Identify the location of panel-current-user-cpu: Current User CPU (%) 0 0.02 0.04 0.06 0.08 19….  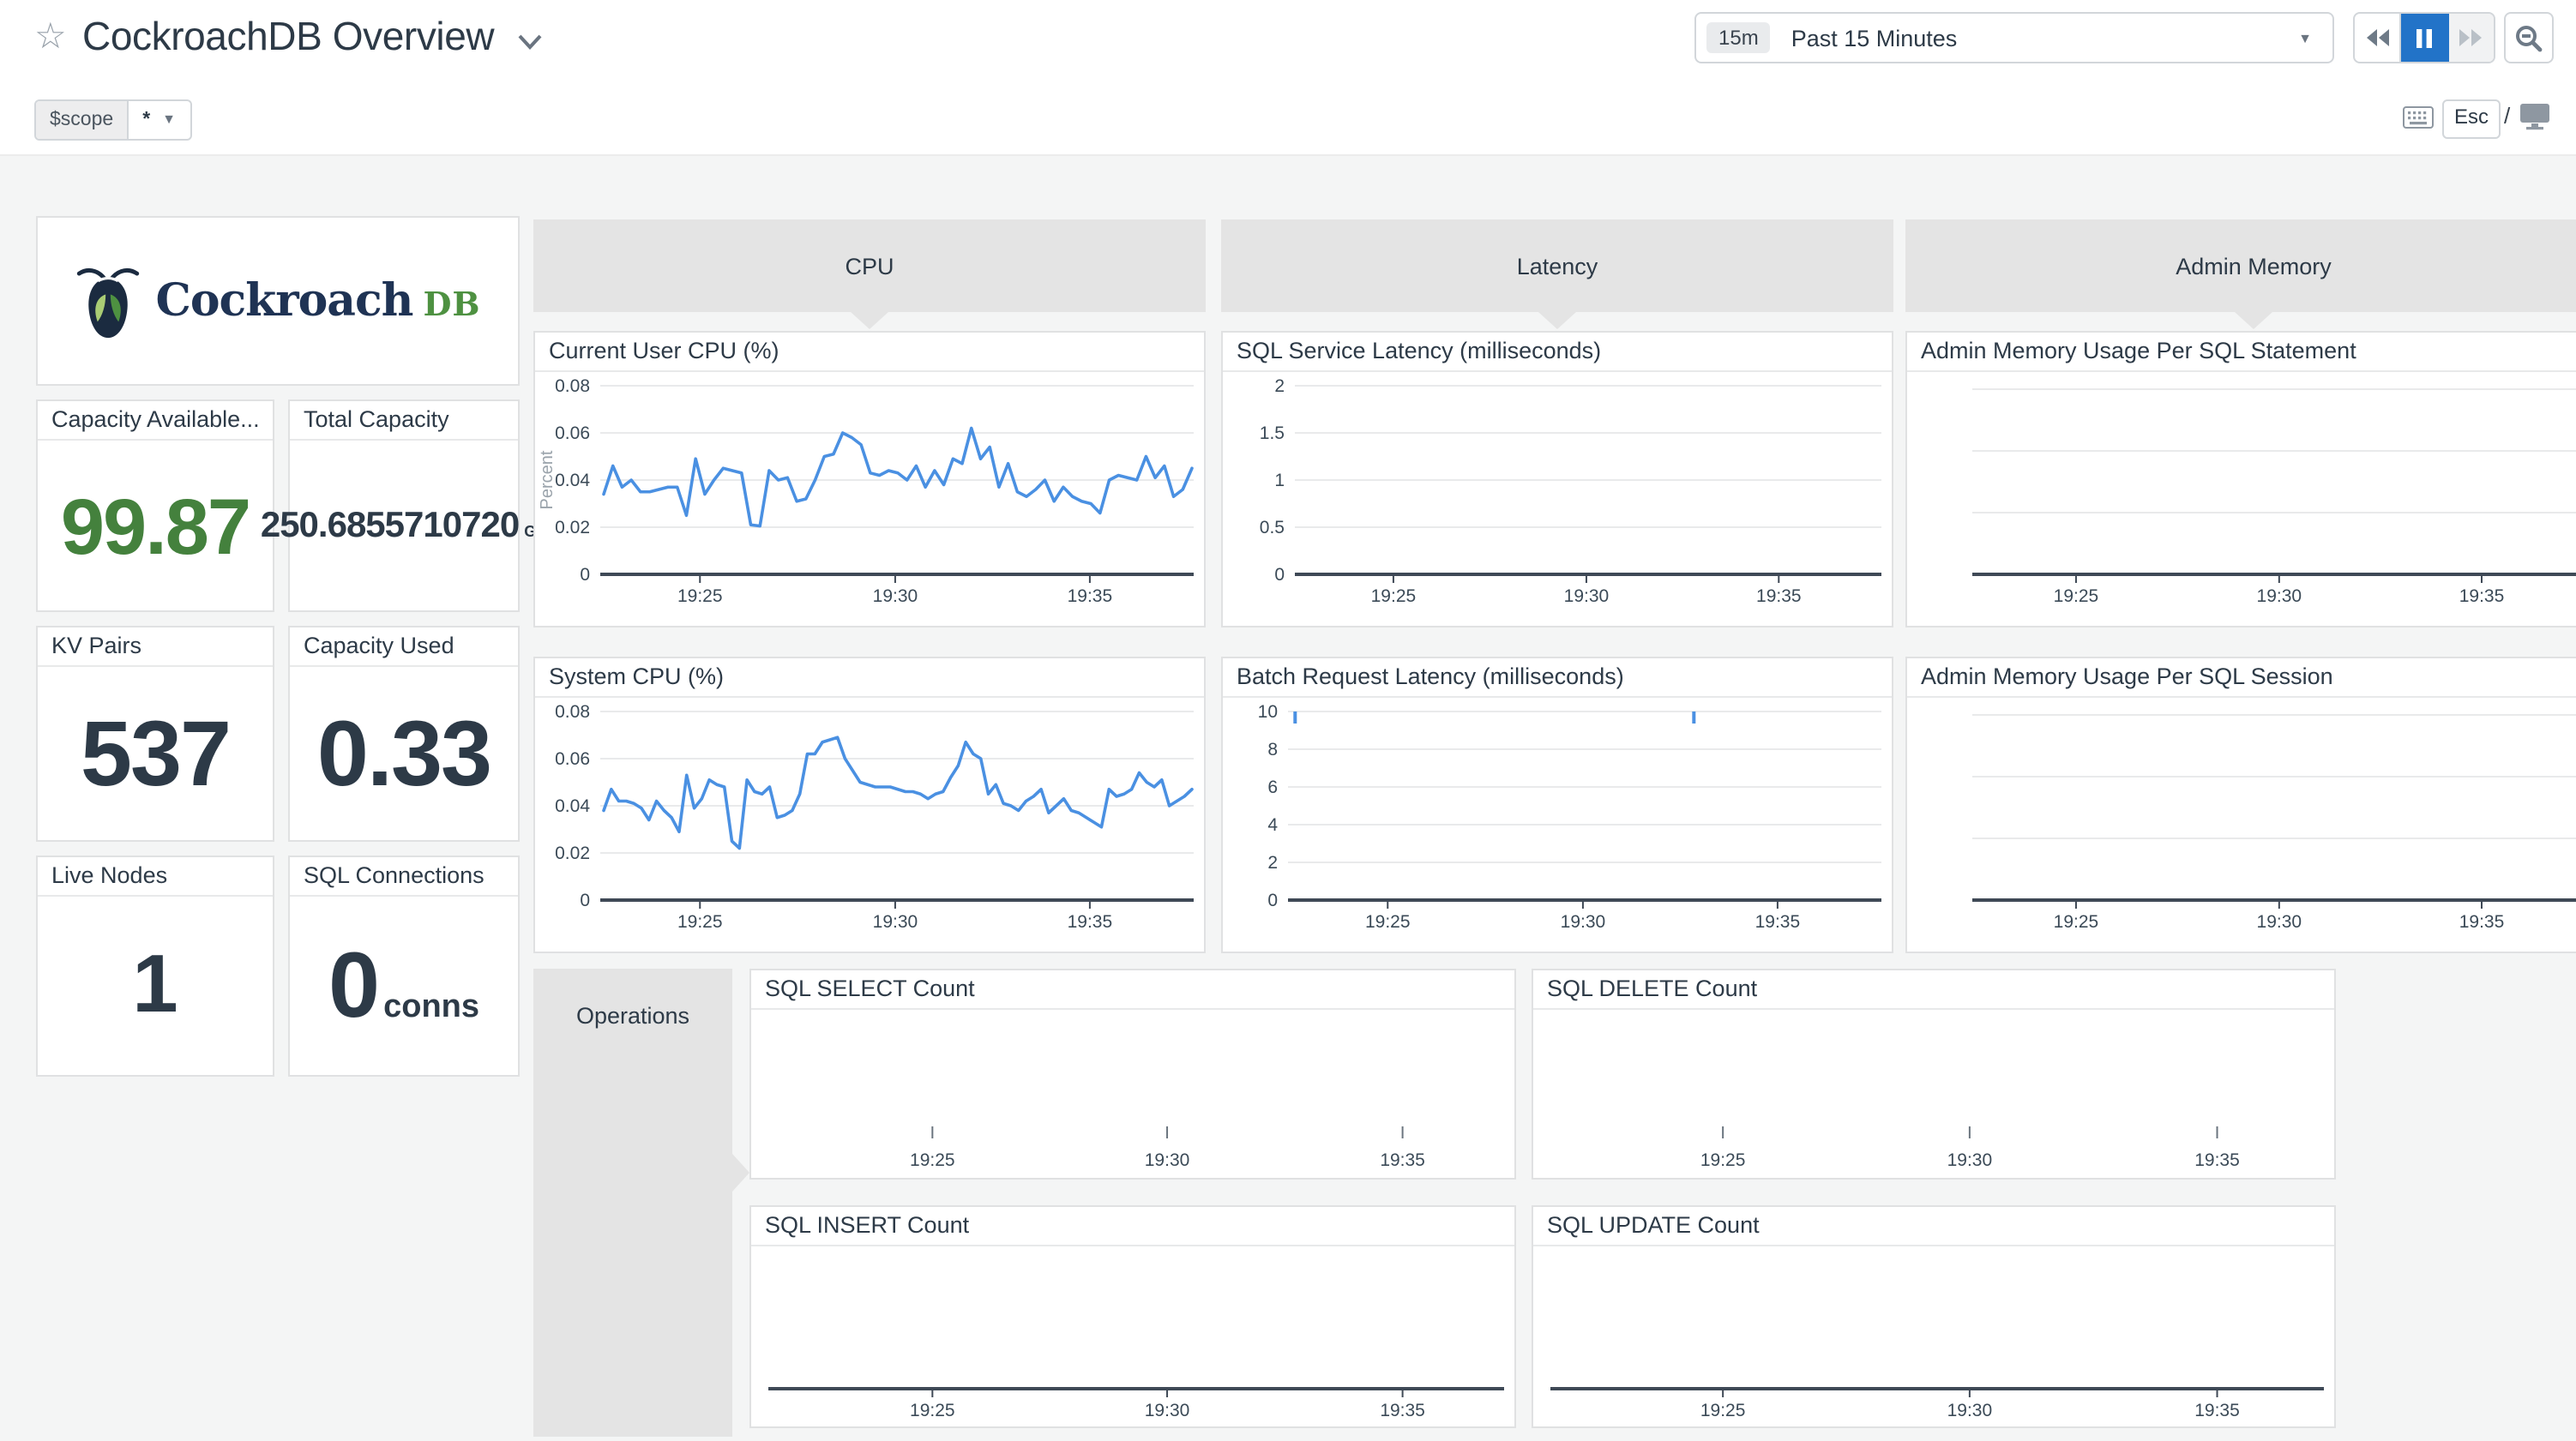
(869, 479).